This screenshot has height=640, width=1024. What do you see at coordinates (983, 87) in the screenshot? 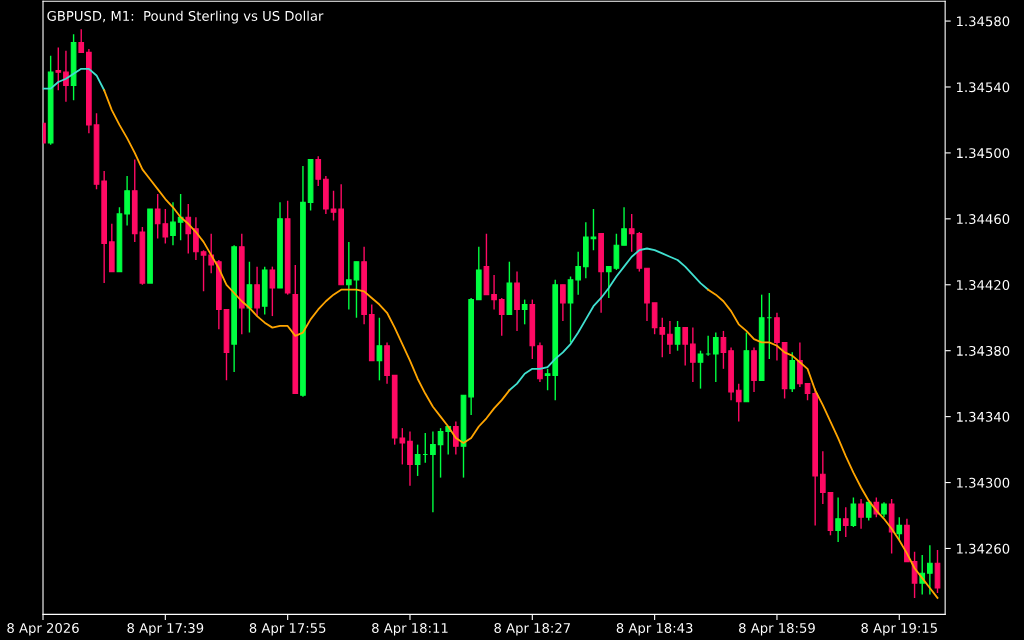
I see `y-tick-label: 1.34540` at bounding box center [983, 87].